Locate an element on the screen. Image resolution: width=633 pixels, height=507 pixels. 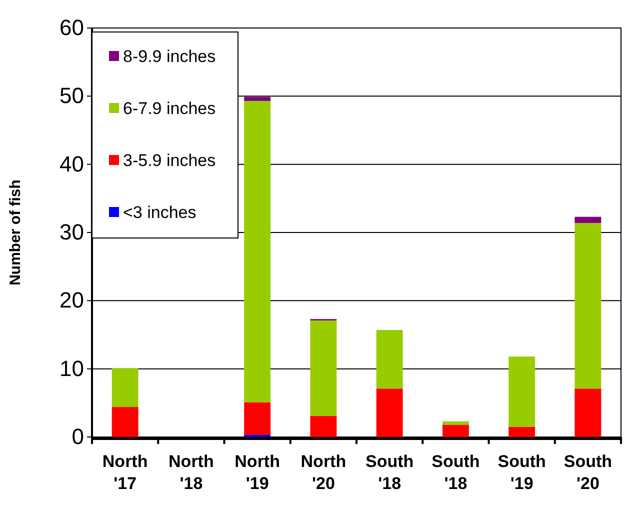
x-tick-label: North '20 is located at coordinates (323, 472).